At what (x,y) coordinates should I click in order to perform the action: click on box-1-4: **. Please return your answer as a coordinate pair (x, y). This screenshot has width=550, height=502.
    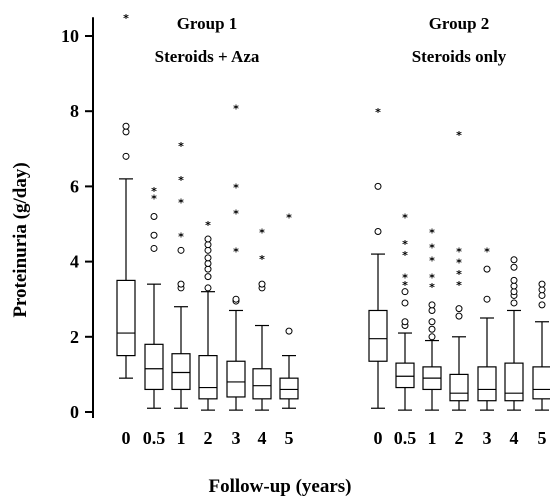
    Looking at the image, I should click on (262, 319).